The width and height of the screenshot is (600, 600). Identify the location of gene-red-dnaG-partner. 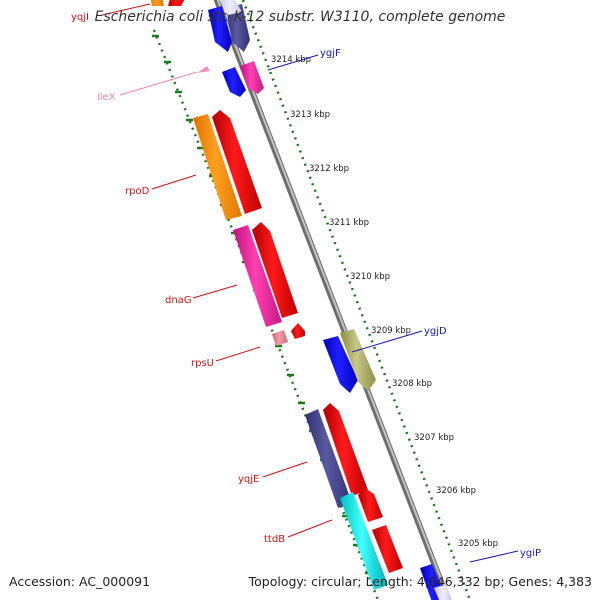
(275, 270).